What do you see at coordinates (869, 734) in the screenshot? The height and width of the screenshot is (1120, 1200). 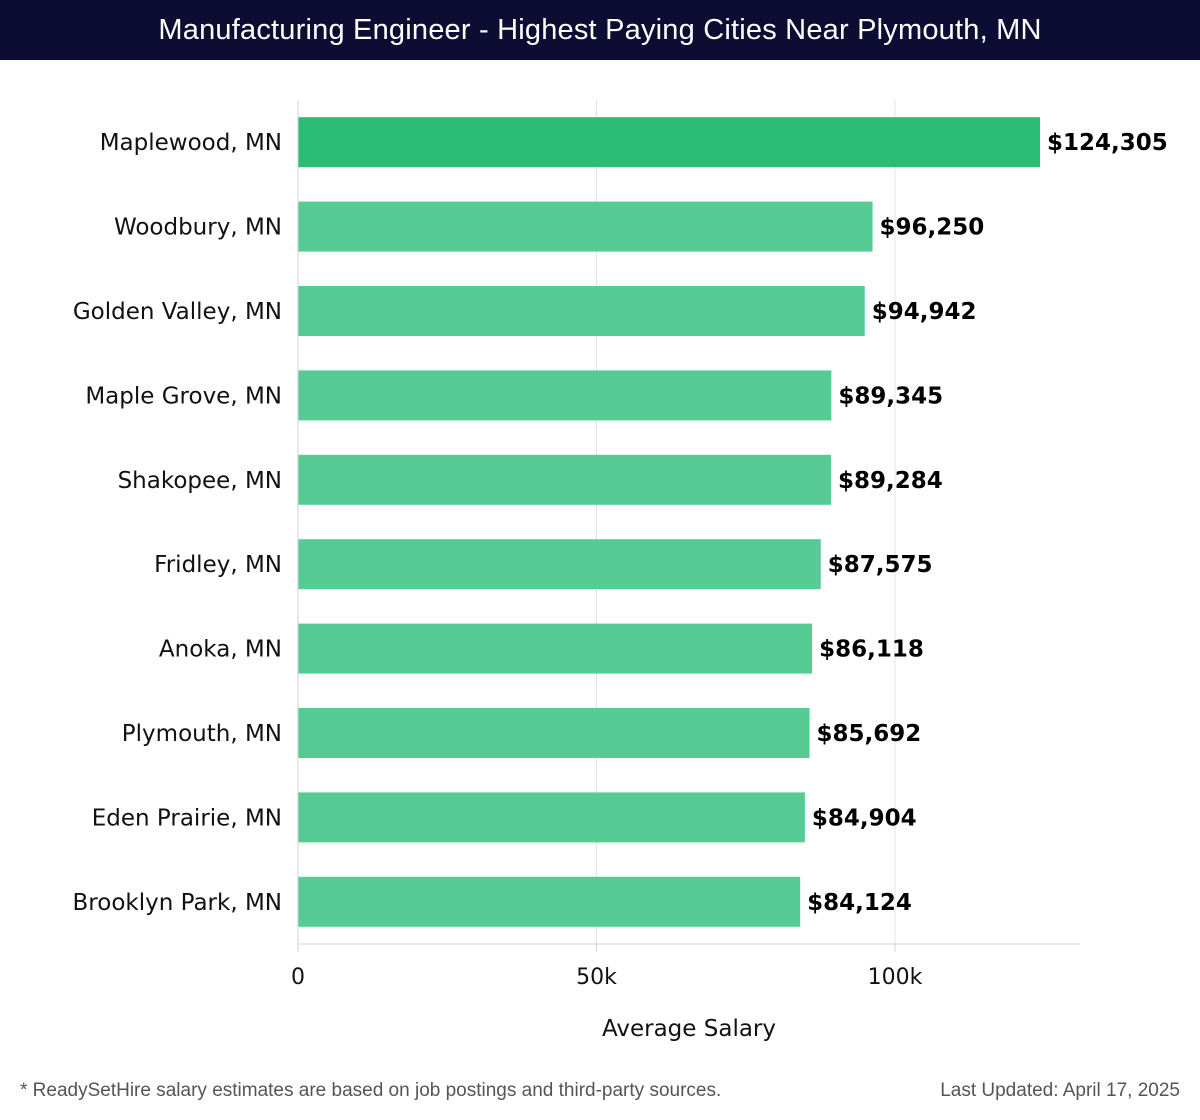 I see `data-label: $85,692` at bounding box center [869, 734].